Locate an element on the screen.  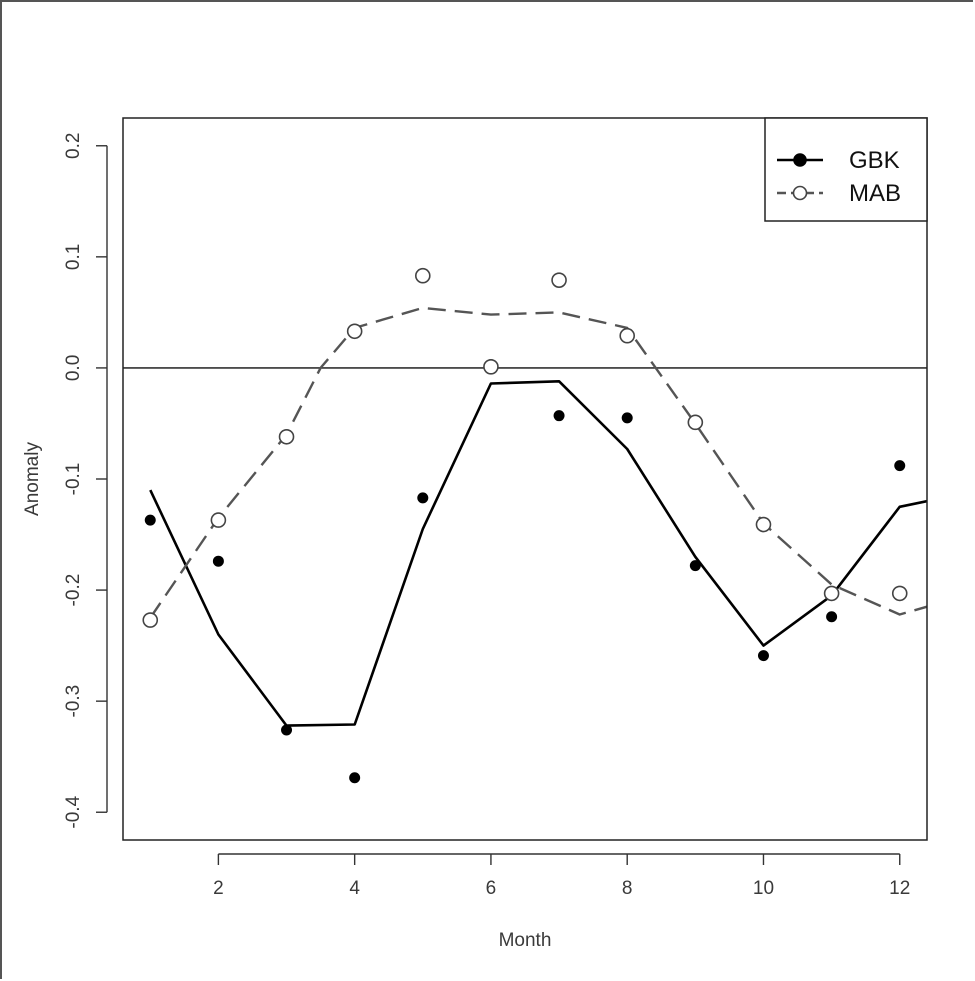
legend-mab-marker is located at coordinates (800, 193).